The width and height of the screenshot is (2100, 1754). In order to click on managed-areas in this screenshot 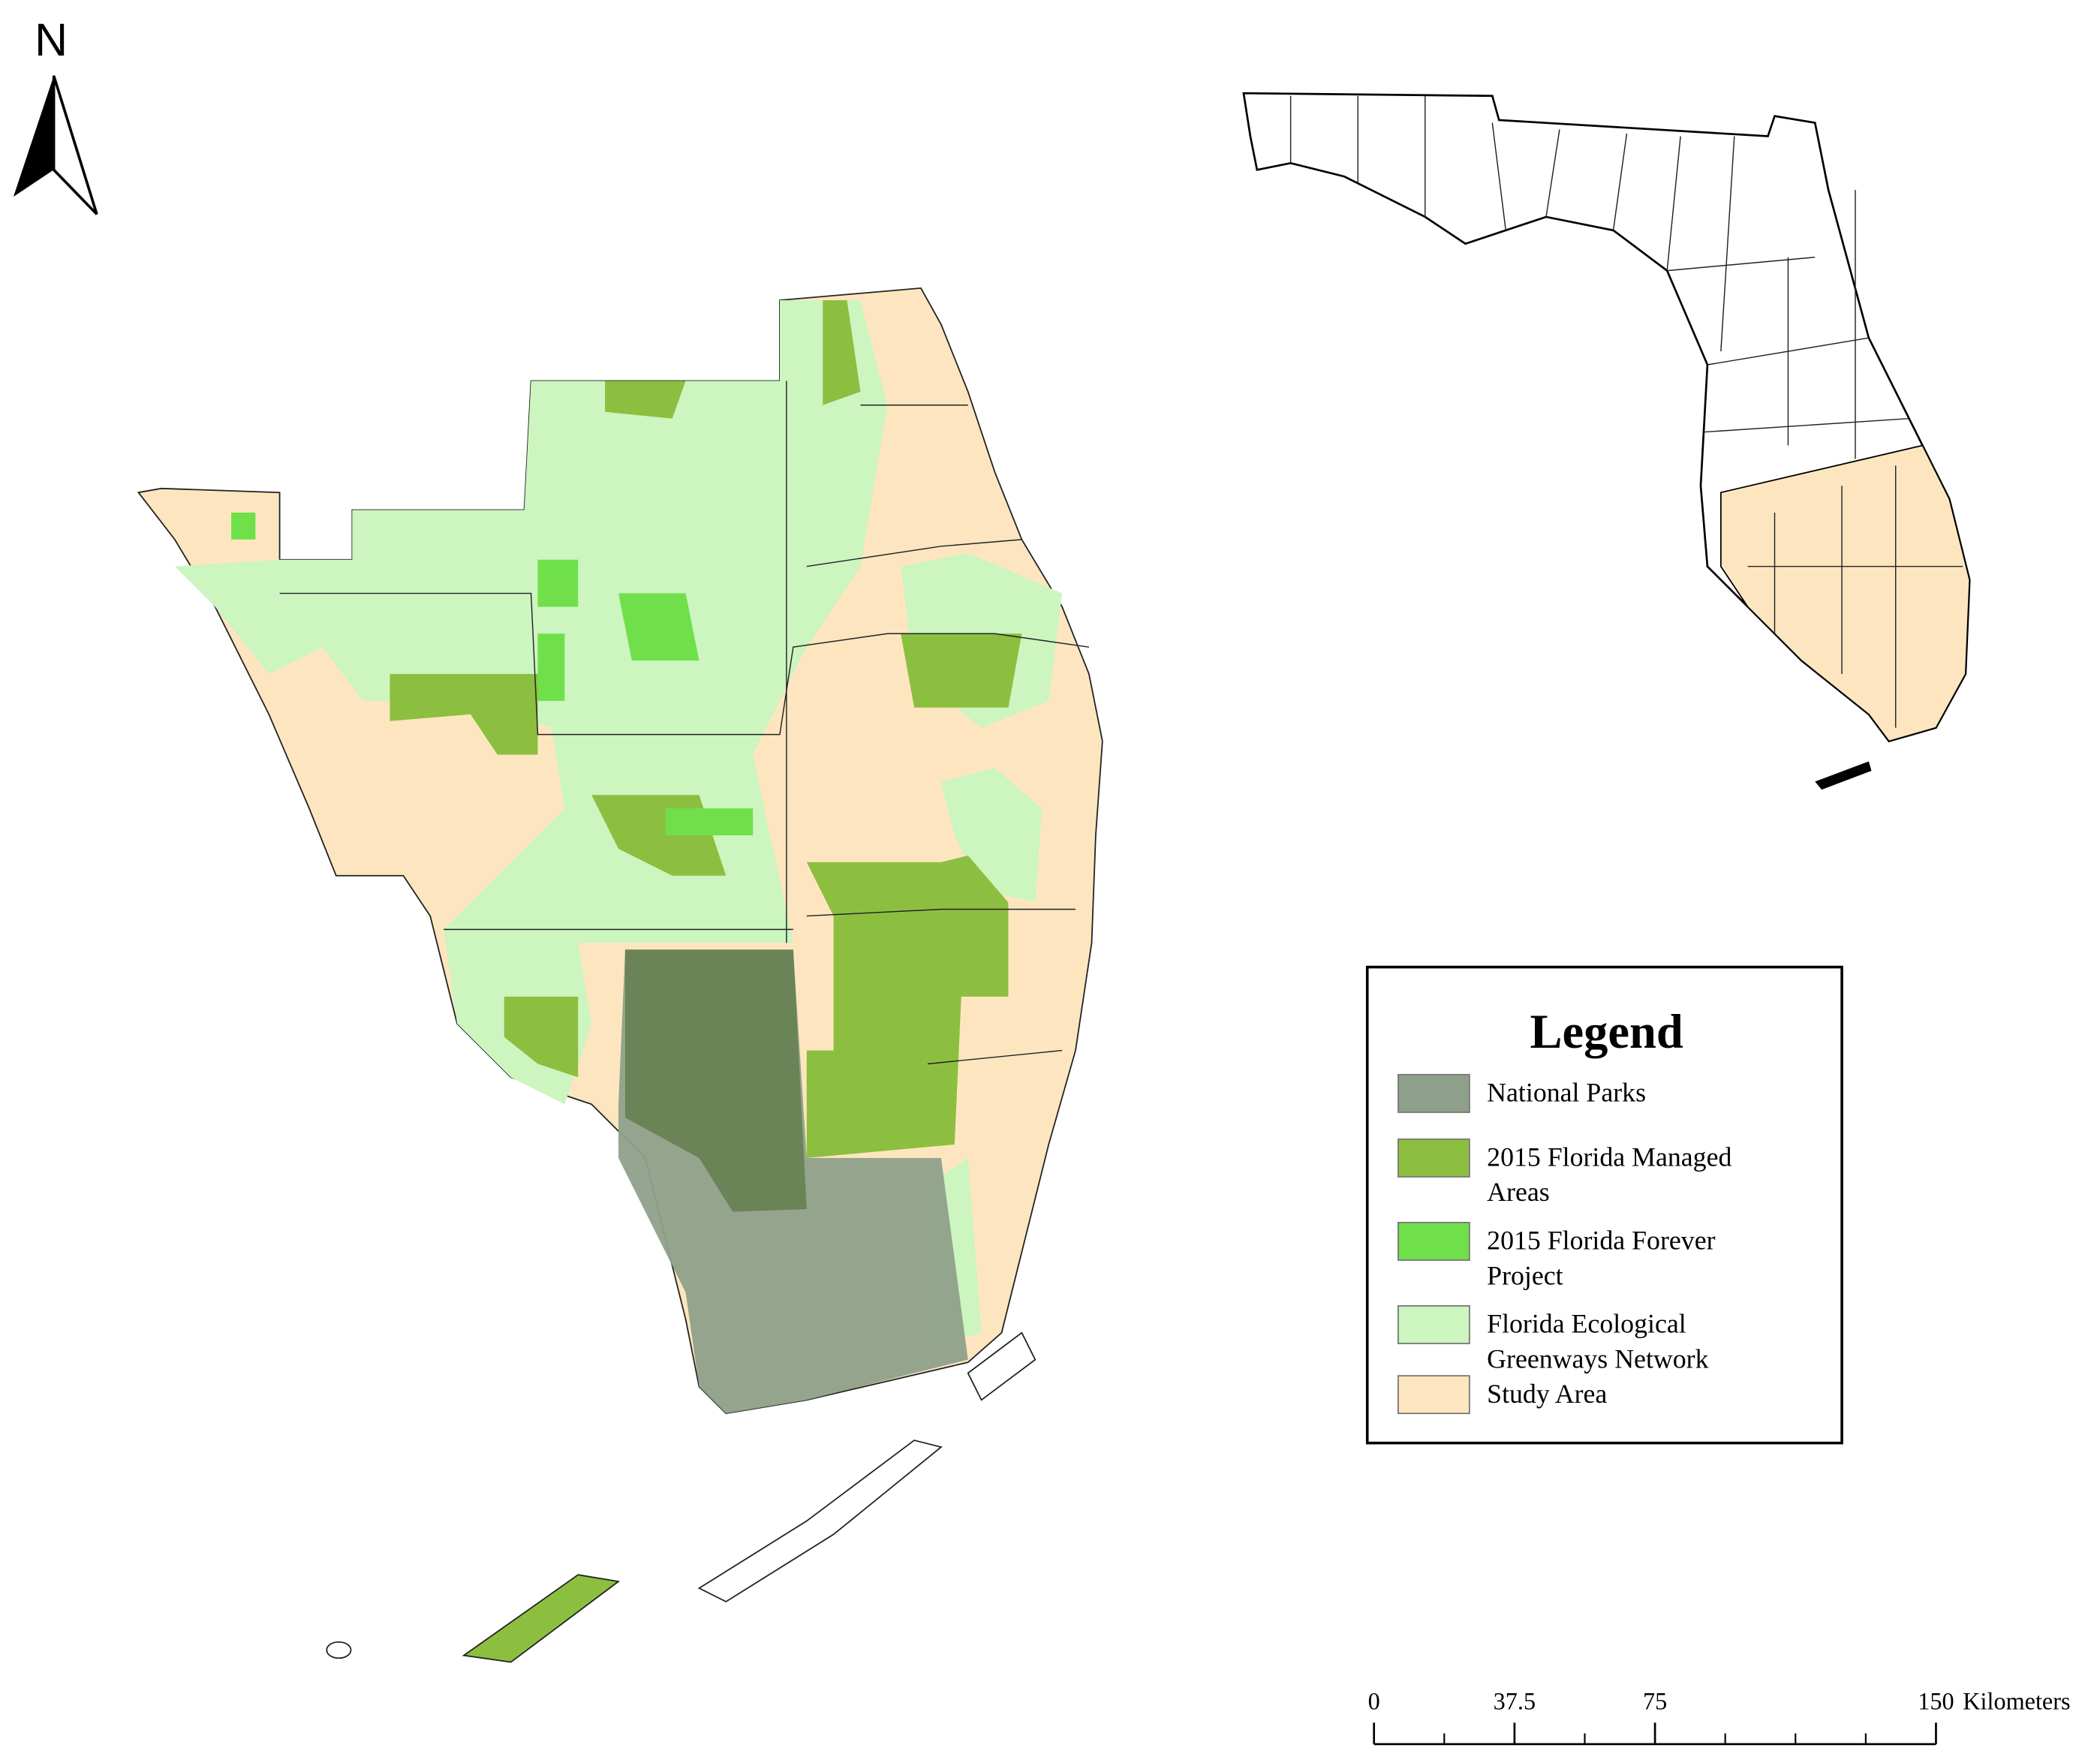, I will do `click(706, 729)`.